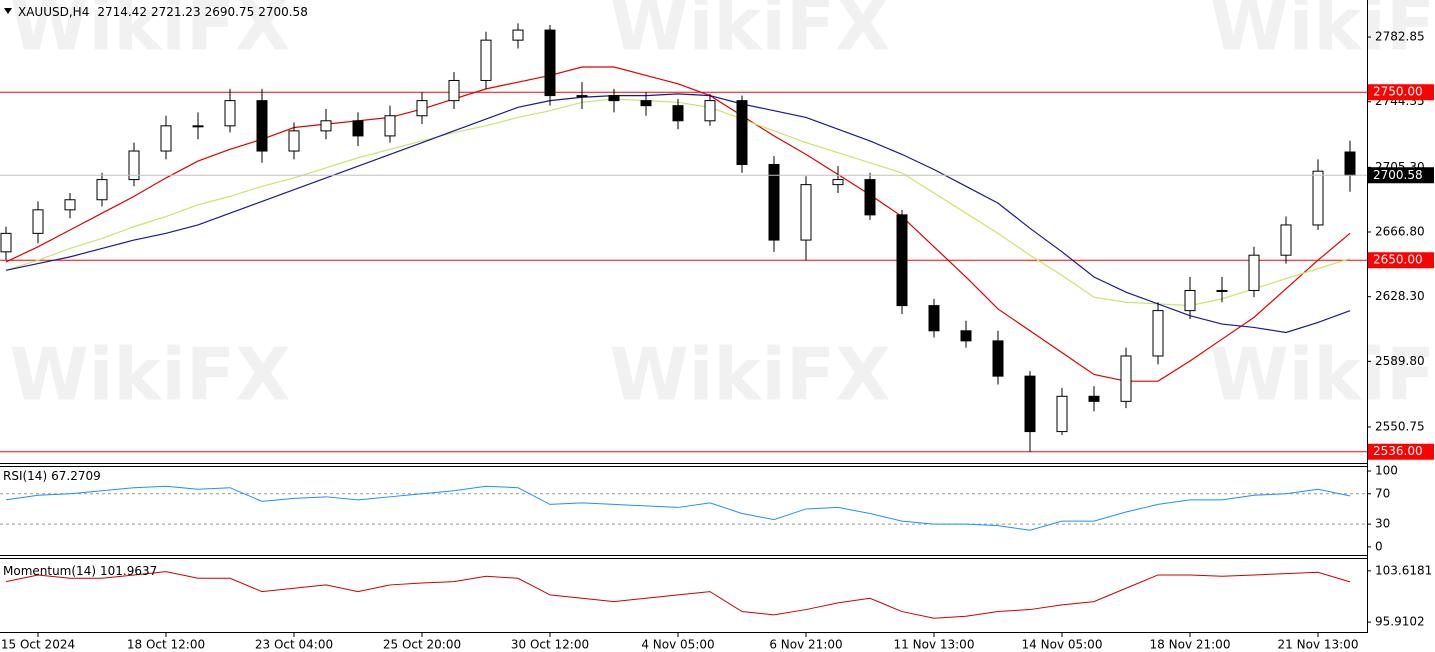  Describe the element at coordinates (76, 476) in the screenshot. I see `rsi-value: 67.2709` at that location.